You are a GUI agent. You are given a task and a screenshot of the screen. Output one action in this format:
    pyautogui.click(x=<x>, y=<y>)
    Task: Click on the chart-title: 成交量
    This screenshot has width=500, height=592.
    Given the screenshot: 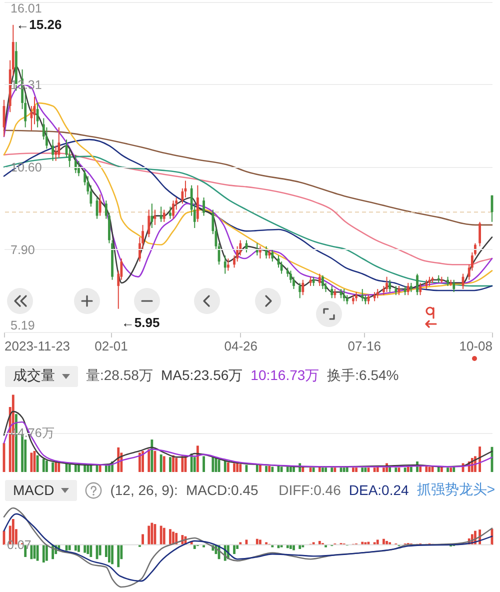 What is the action you would take?
    pyautogui.click(x=34, y=376)
    